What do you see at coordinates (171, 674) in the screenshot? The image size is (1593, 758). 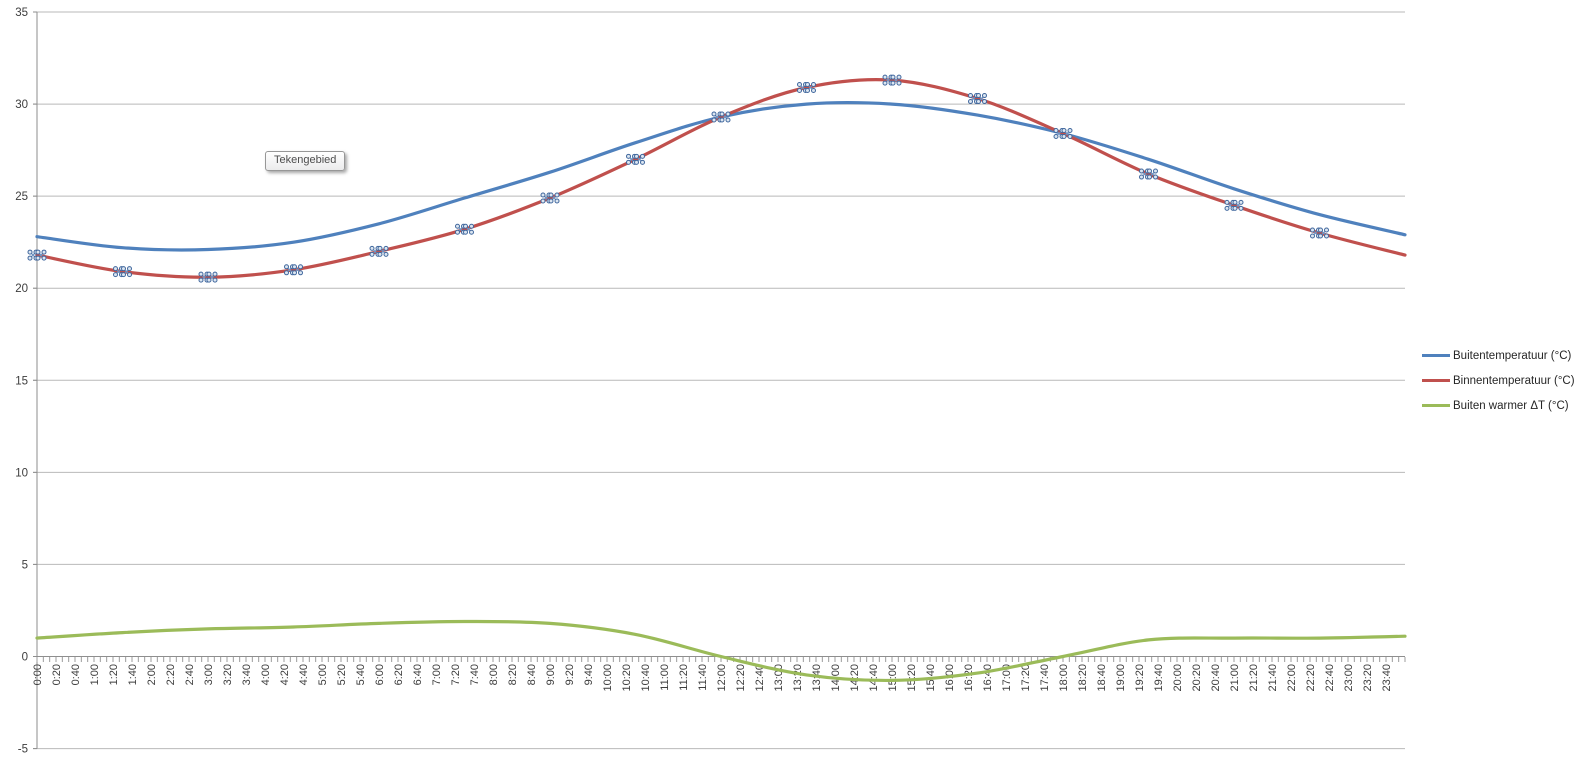 I see `x-tick-label: 2:20` at bounding box center [171, 674].